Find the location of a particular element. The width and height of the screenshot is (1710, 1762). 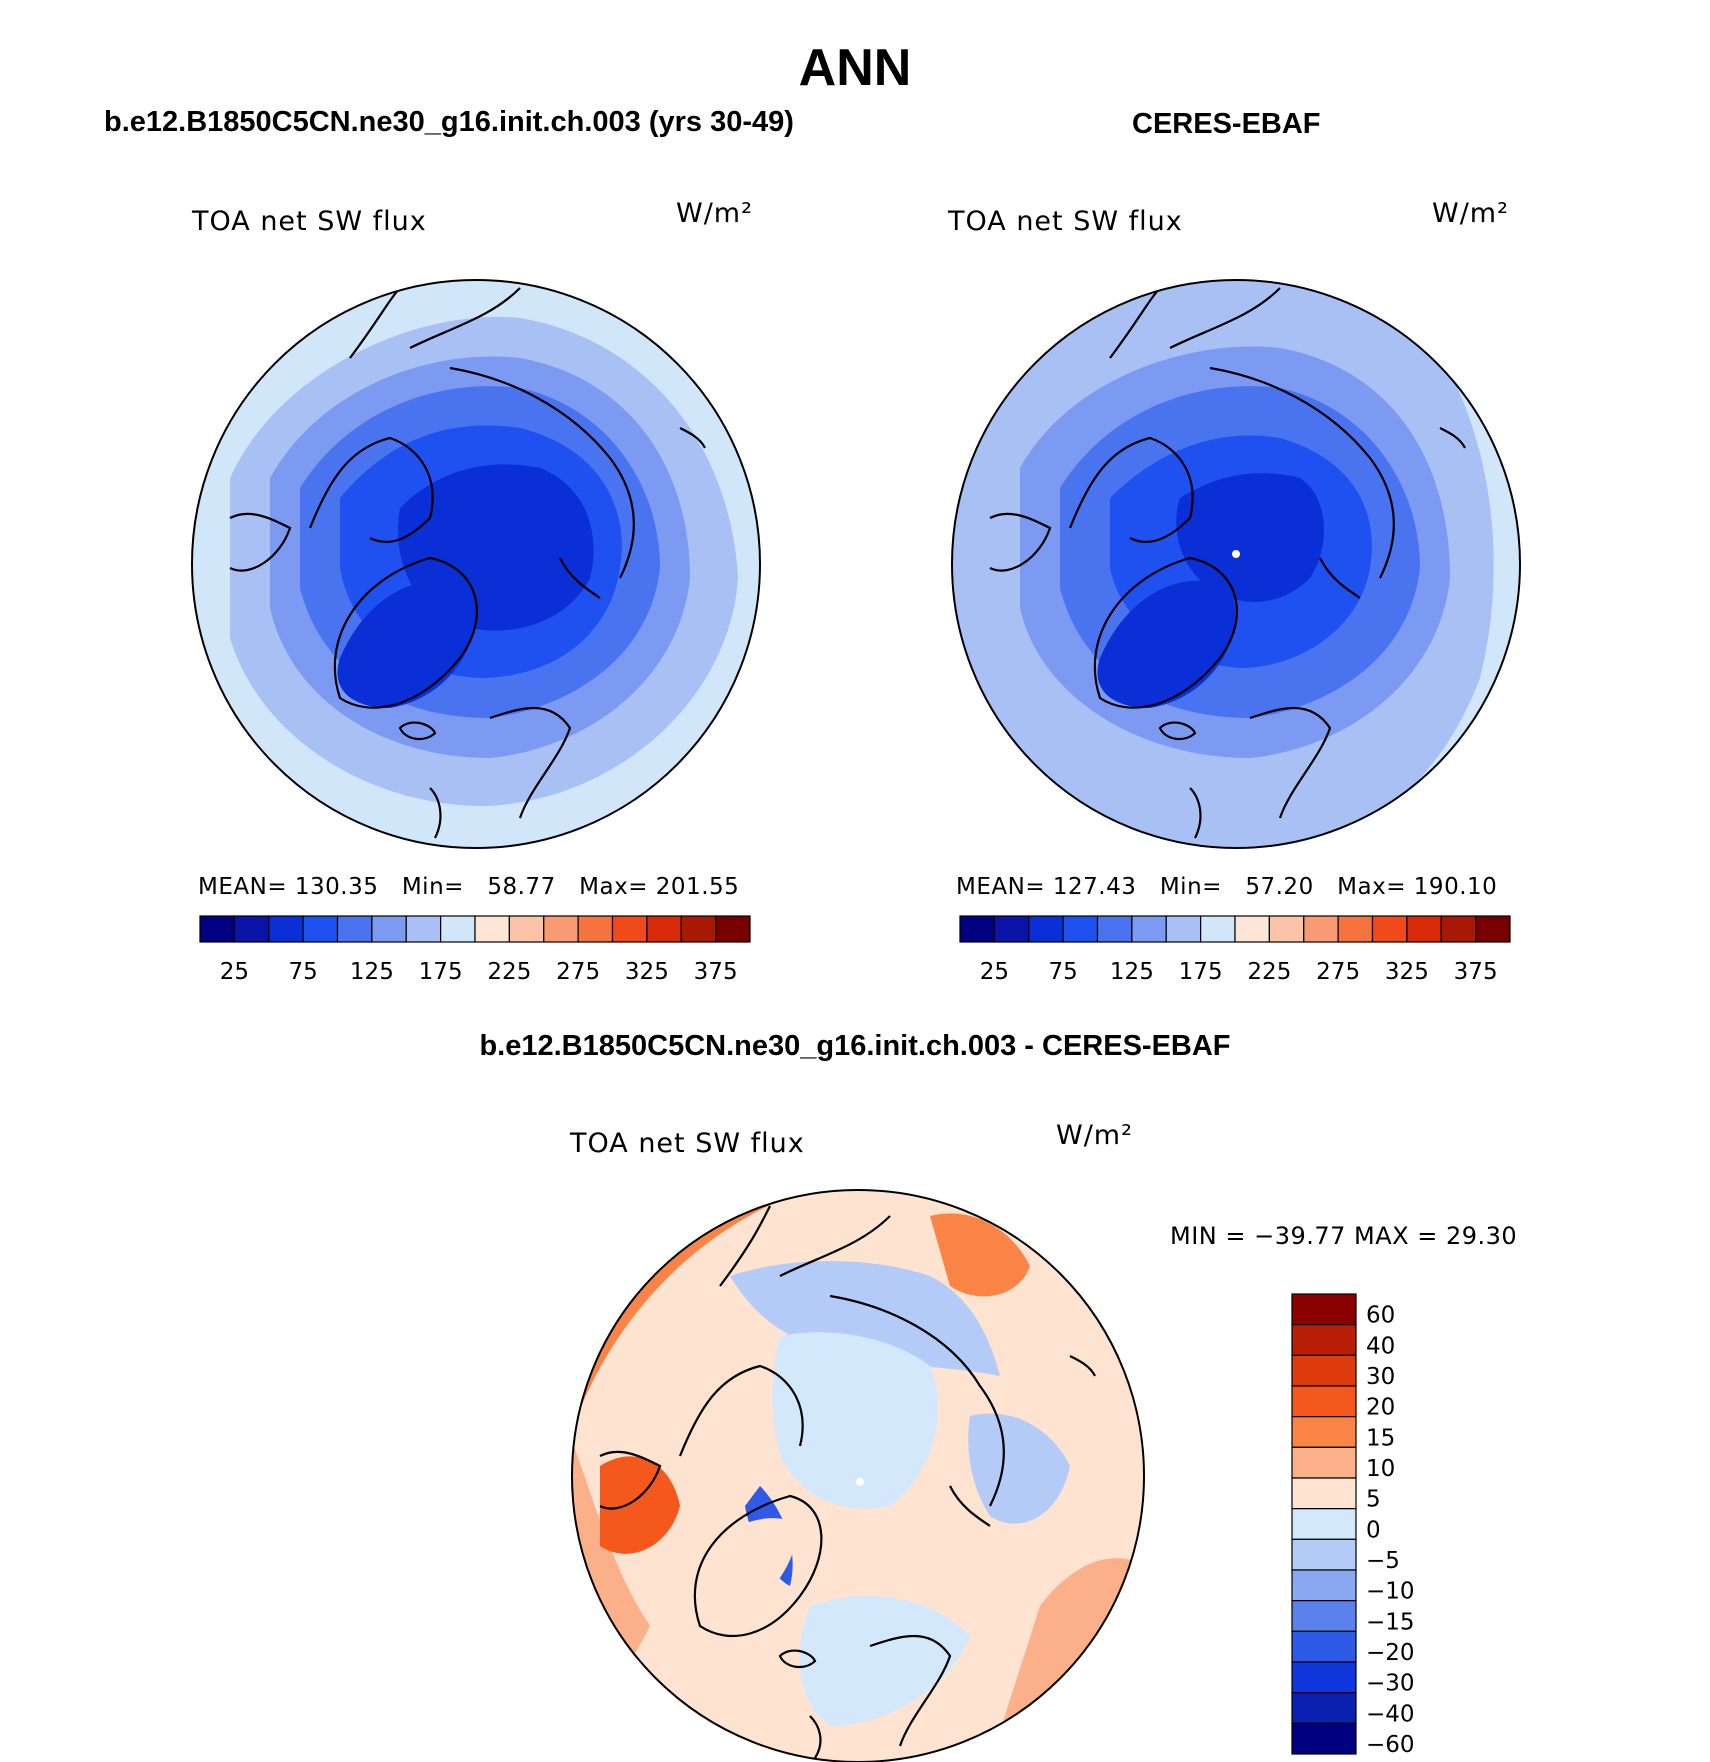

diff-colorbar-tick-label: 5 is located at coordinates (1373, 1500).